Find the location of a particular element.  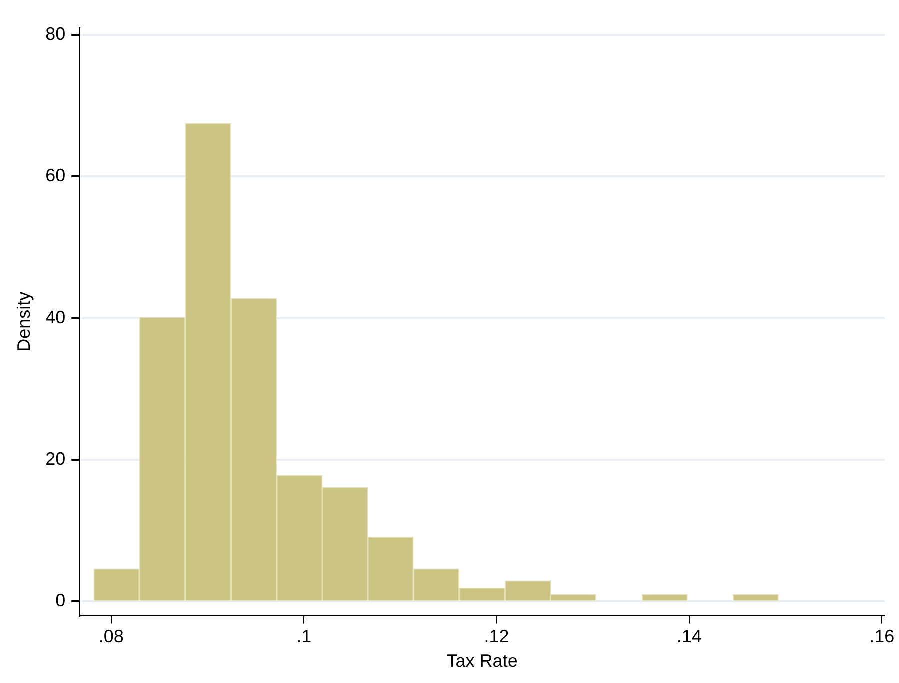

y-tick-label: 60 is located at coordinates (56, 176).